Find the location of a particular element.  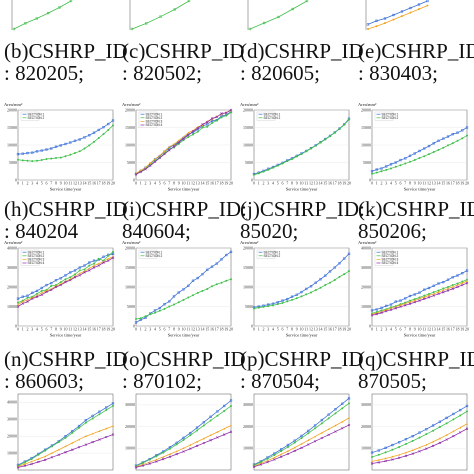

x-tick-label: 2 is located at coordinates (382, 183).